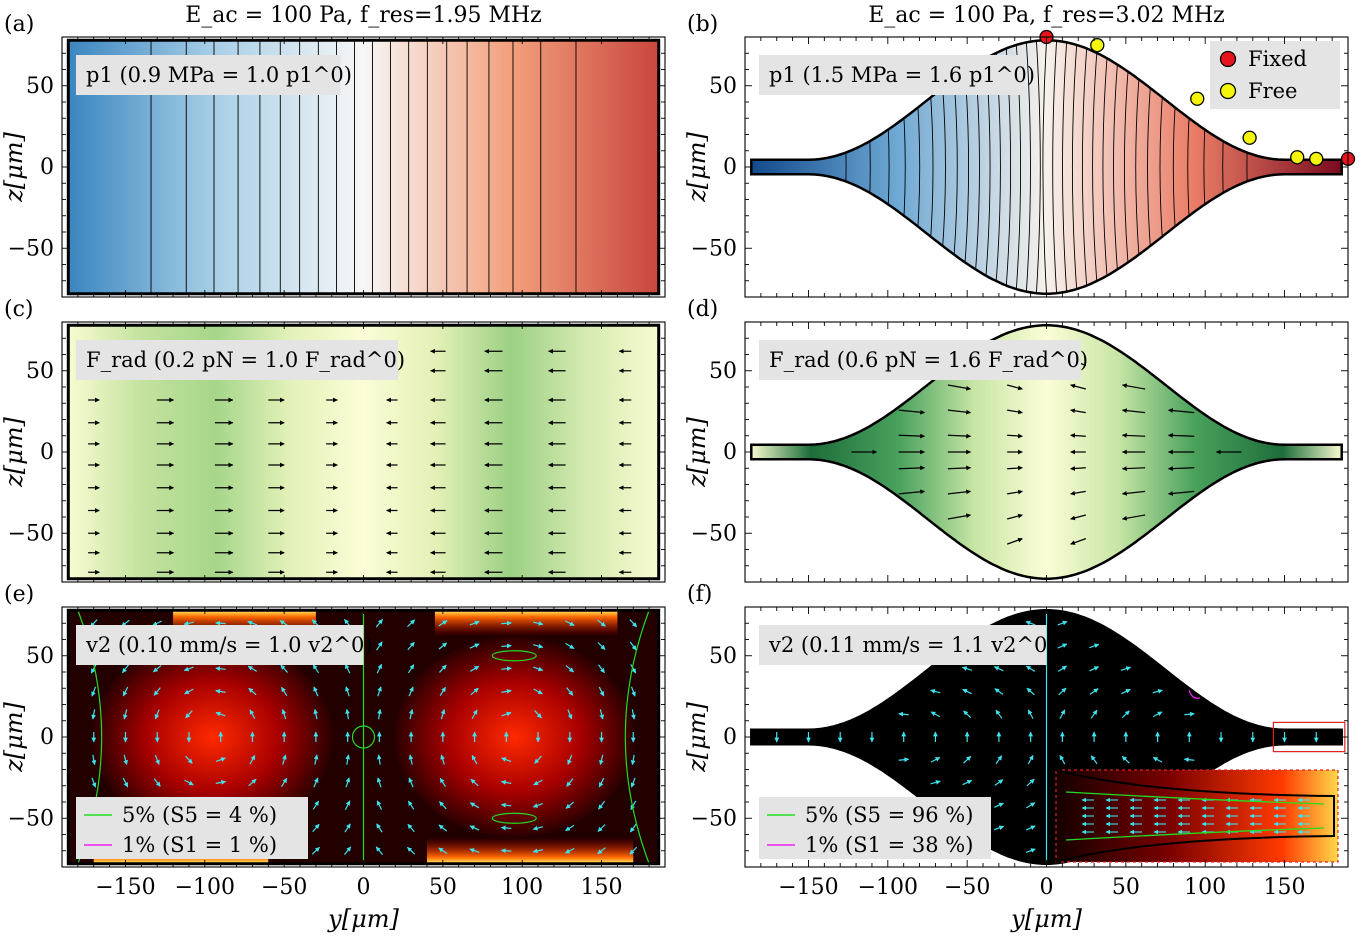 The height and width of the screenshot is (946, 1372). Describe the element at coordinates (723, 656) in the screenshot. I see `y-tick-label: 50` at that location.